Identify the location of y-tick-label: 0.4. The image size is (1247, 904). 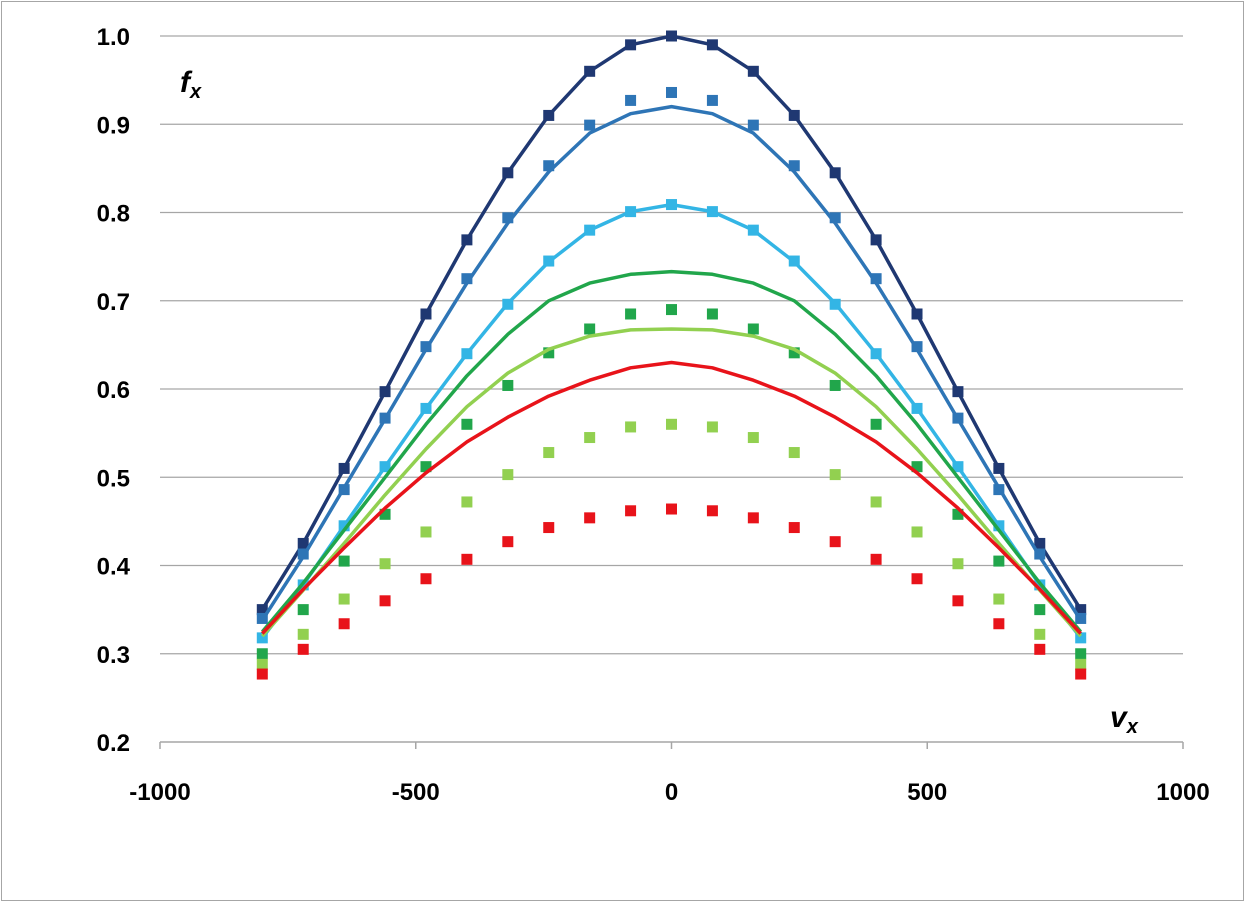
(114, 567).